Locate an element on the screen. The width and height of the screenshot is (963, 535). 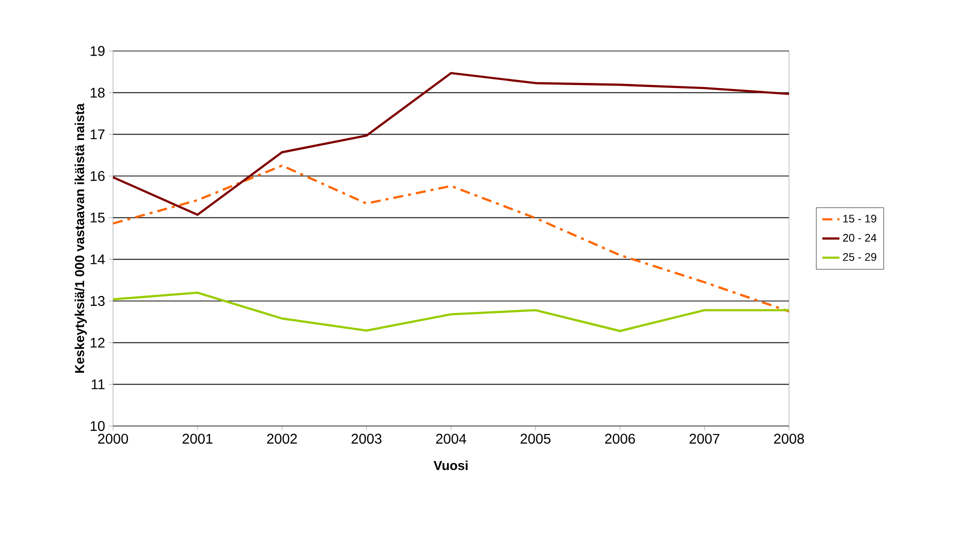
x-tick-label: 2003 is located at coordinates (367, 439).